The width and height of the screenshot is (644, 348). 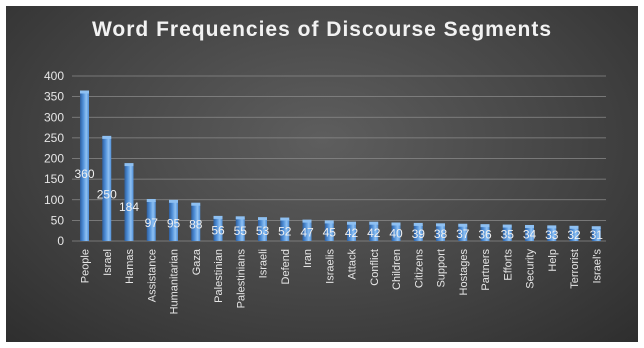 What do you see at coordinates (375, 267) in the screenshot?
I see `x-category-label-conflict: Conflict` at bounding box center [375, 267].